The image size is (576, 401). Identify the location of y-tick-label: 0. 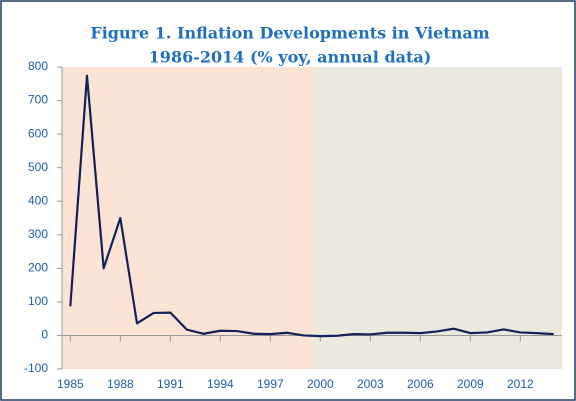
(44, 335).